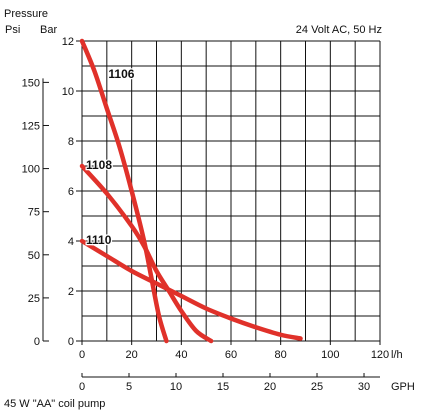  What do you see at coordinates (380, 355) in the screenshot?
I see `lh-tick-label: 120` at bounding box center [380, 355].